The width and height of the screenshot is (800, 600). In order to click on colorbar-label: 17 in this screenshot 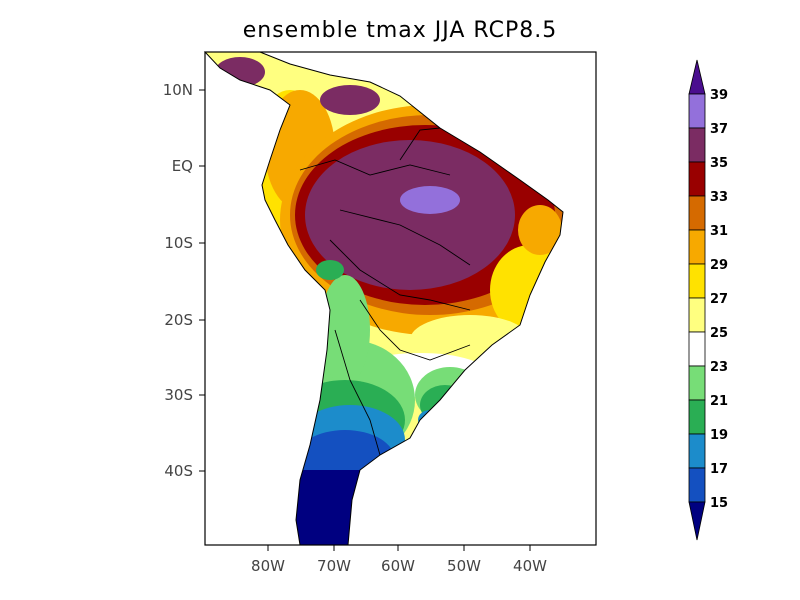, I will do `click(719, 469)`.